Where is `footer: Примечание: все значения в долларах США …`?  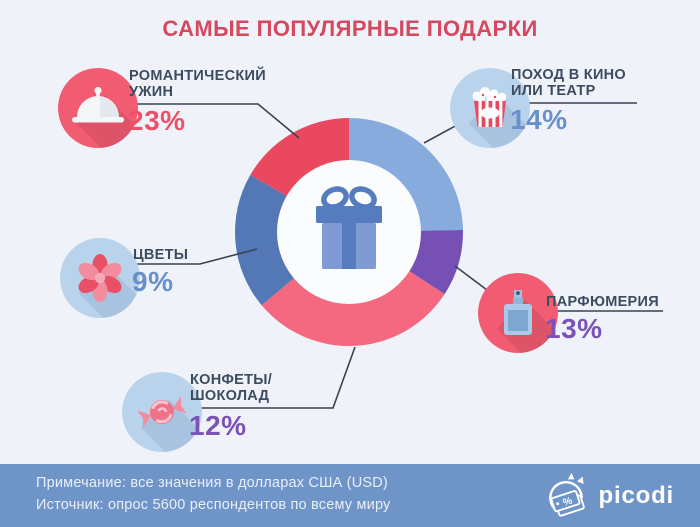 footer: Примечание: все значения в долларах США … is located at coordinates (350, 495).